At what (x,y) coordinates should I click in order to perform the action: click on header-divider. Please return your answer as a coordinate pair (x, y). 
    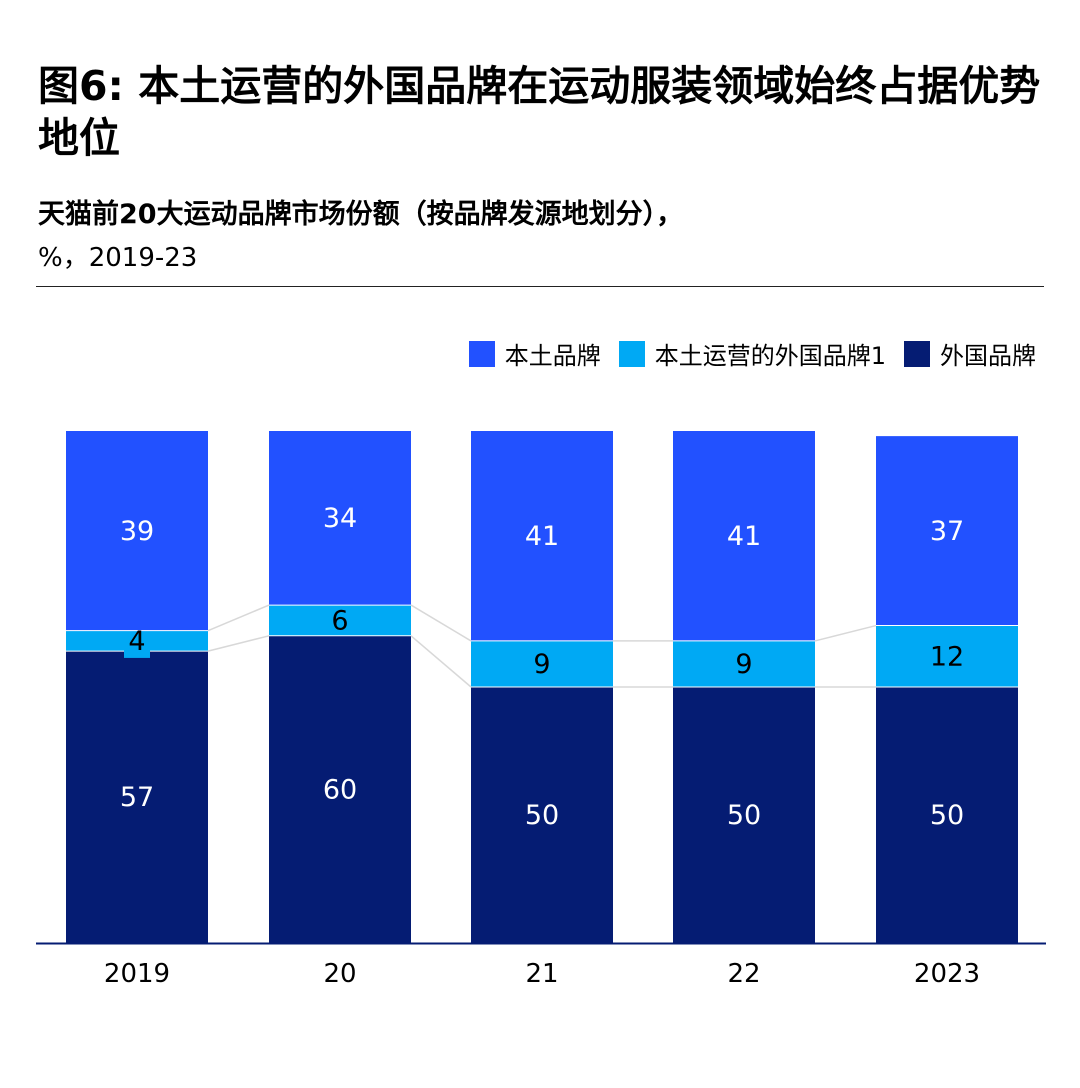
    Looking at the image, I should click on (540, 286).